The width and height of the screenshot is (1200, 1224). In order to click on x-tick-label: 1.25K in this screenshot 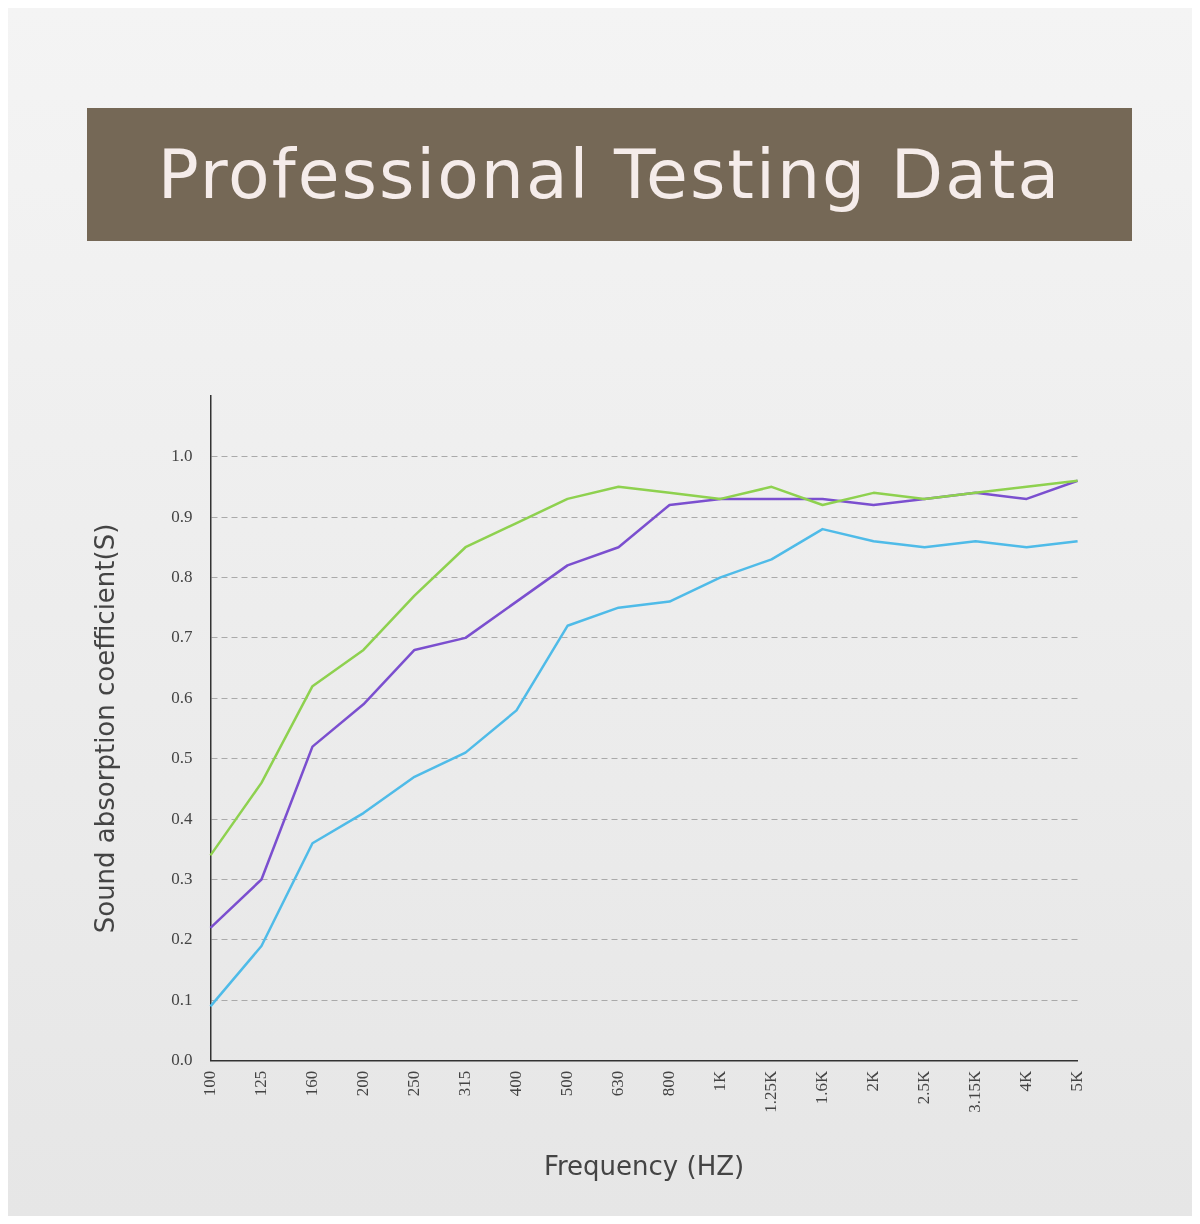, I will do `click(771, 1091)`.